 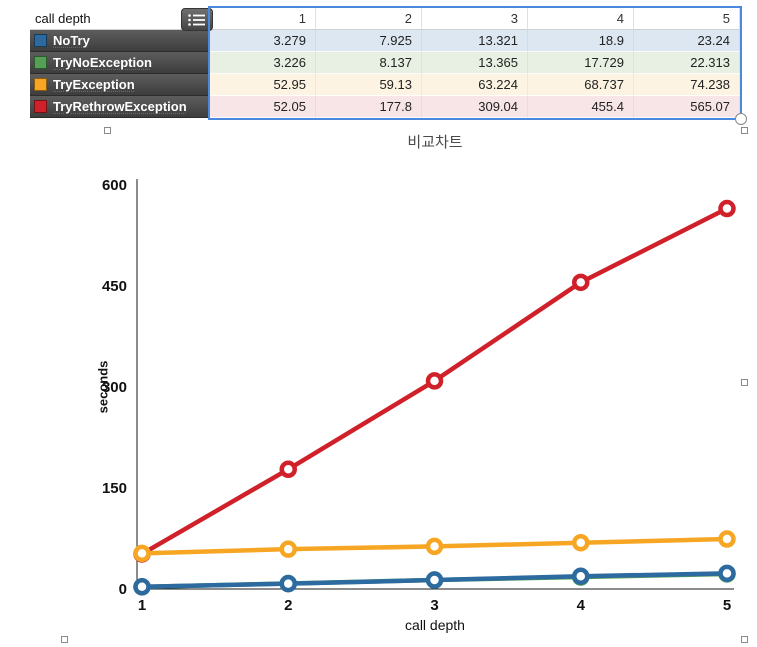 What do you see at coordinates (475, 85) in the screenshot?
I see `table-cell: 63.224` at bounding box center [475, 85].